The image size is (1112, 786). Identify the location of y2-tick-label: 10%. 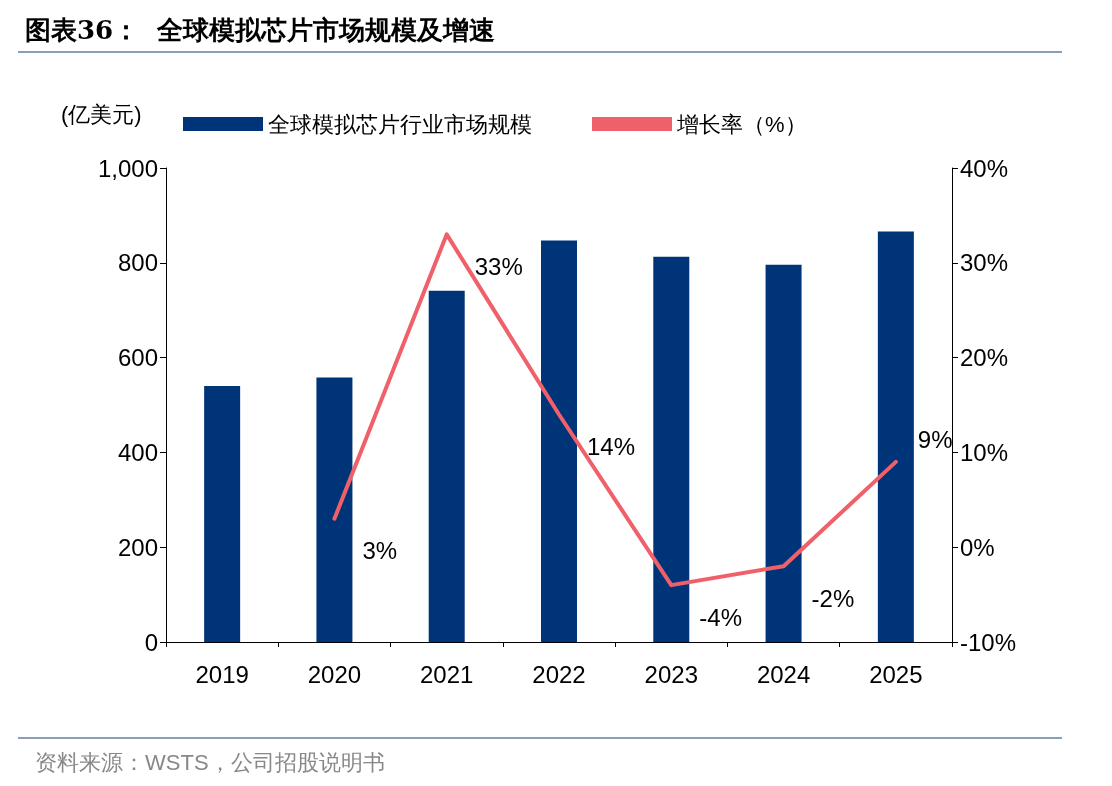
(984, 452).